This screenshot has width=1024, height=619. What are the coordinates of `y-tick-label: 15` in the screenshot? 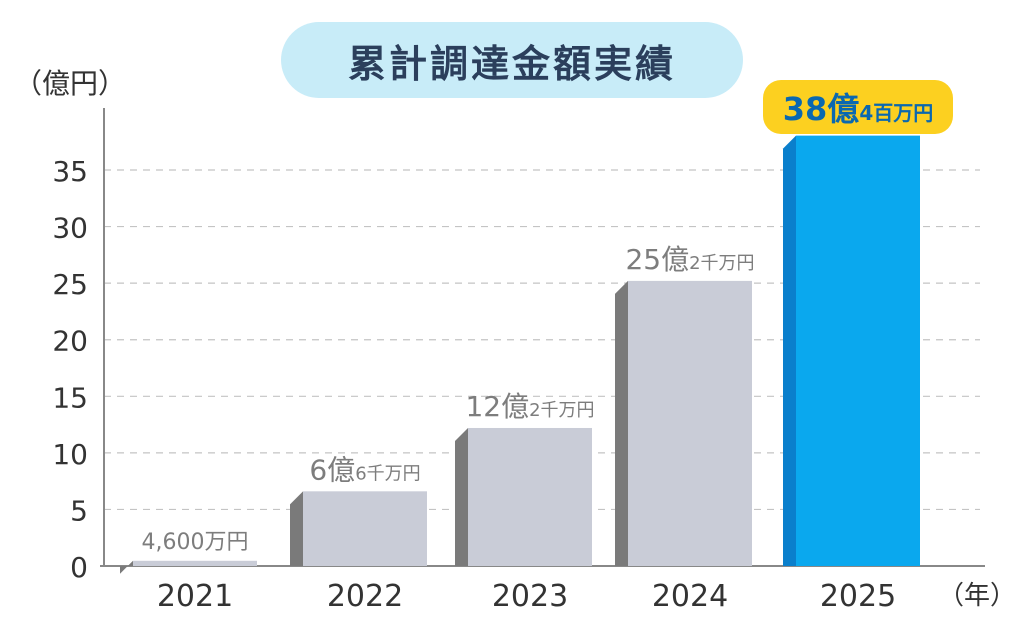 It's located at (70, 397).